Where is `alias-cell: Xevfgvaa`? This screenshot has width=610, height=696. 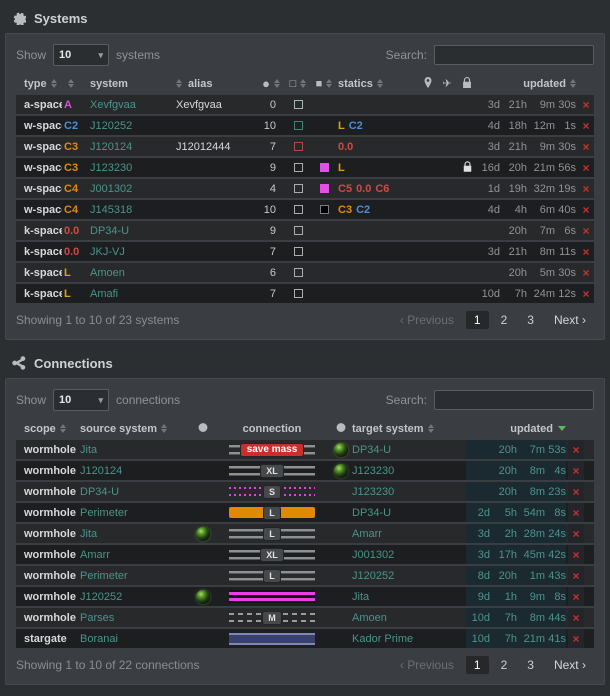
alias-cell: Xevfgvaa is located at coordinates (199, 104).